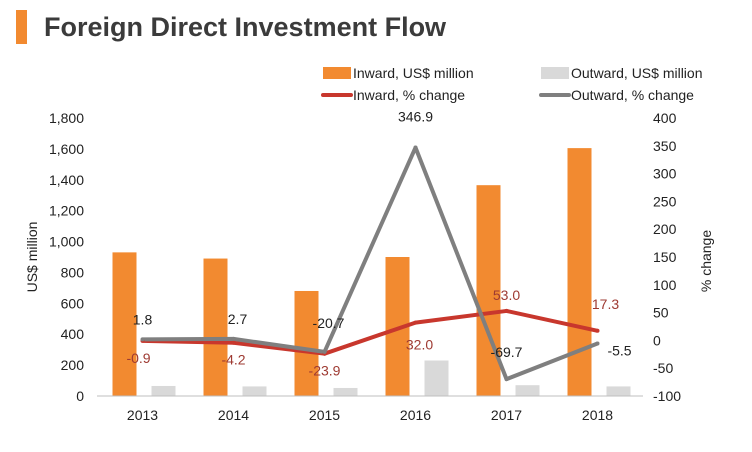  Describe the element at coordinates (32, 257) in the screenshot. I see `y-axis-label: US$ million` at that location.